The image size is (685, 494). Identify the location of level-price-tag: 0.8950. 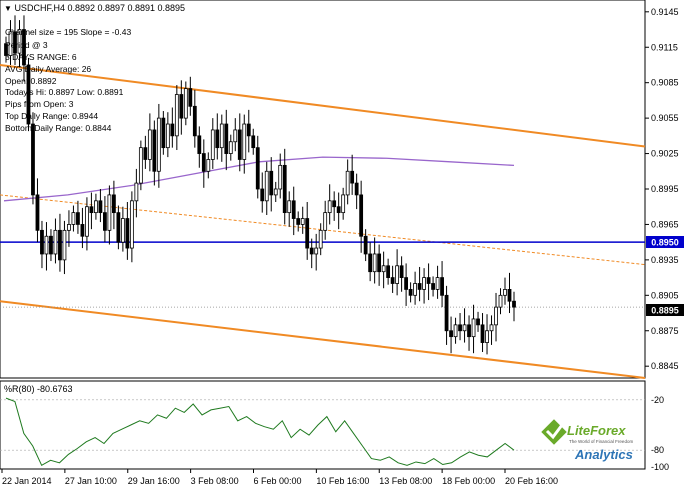
(665, 242).